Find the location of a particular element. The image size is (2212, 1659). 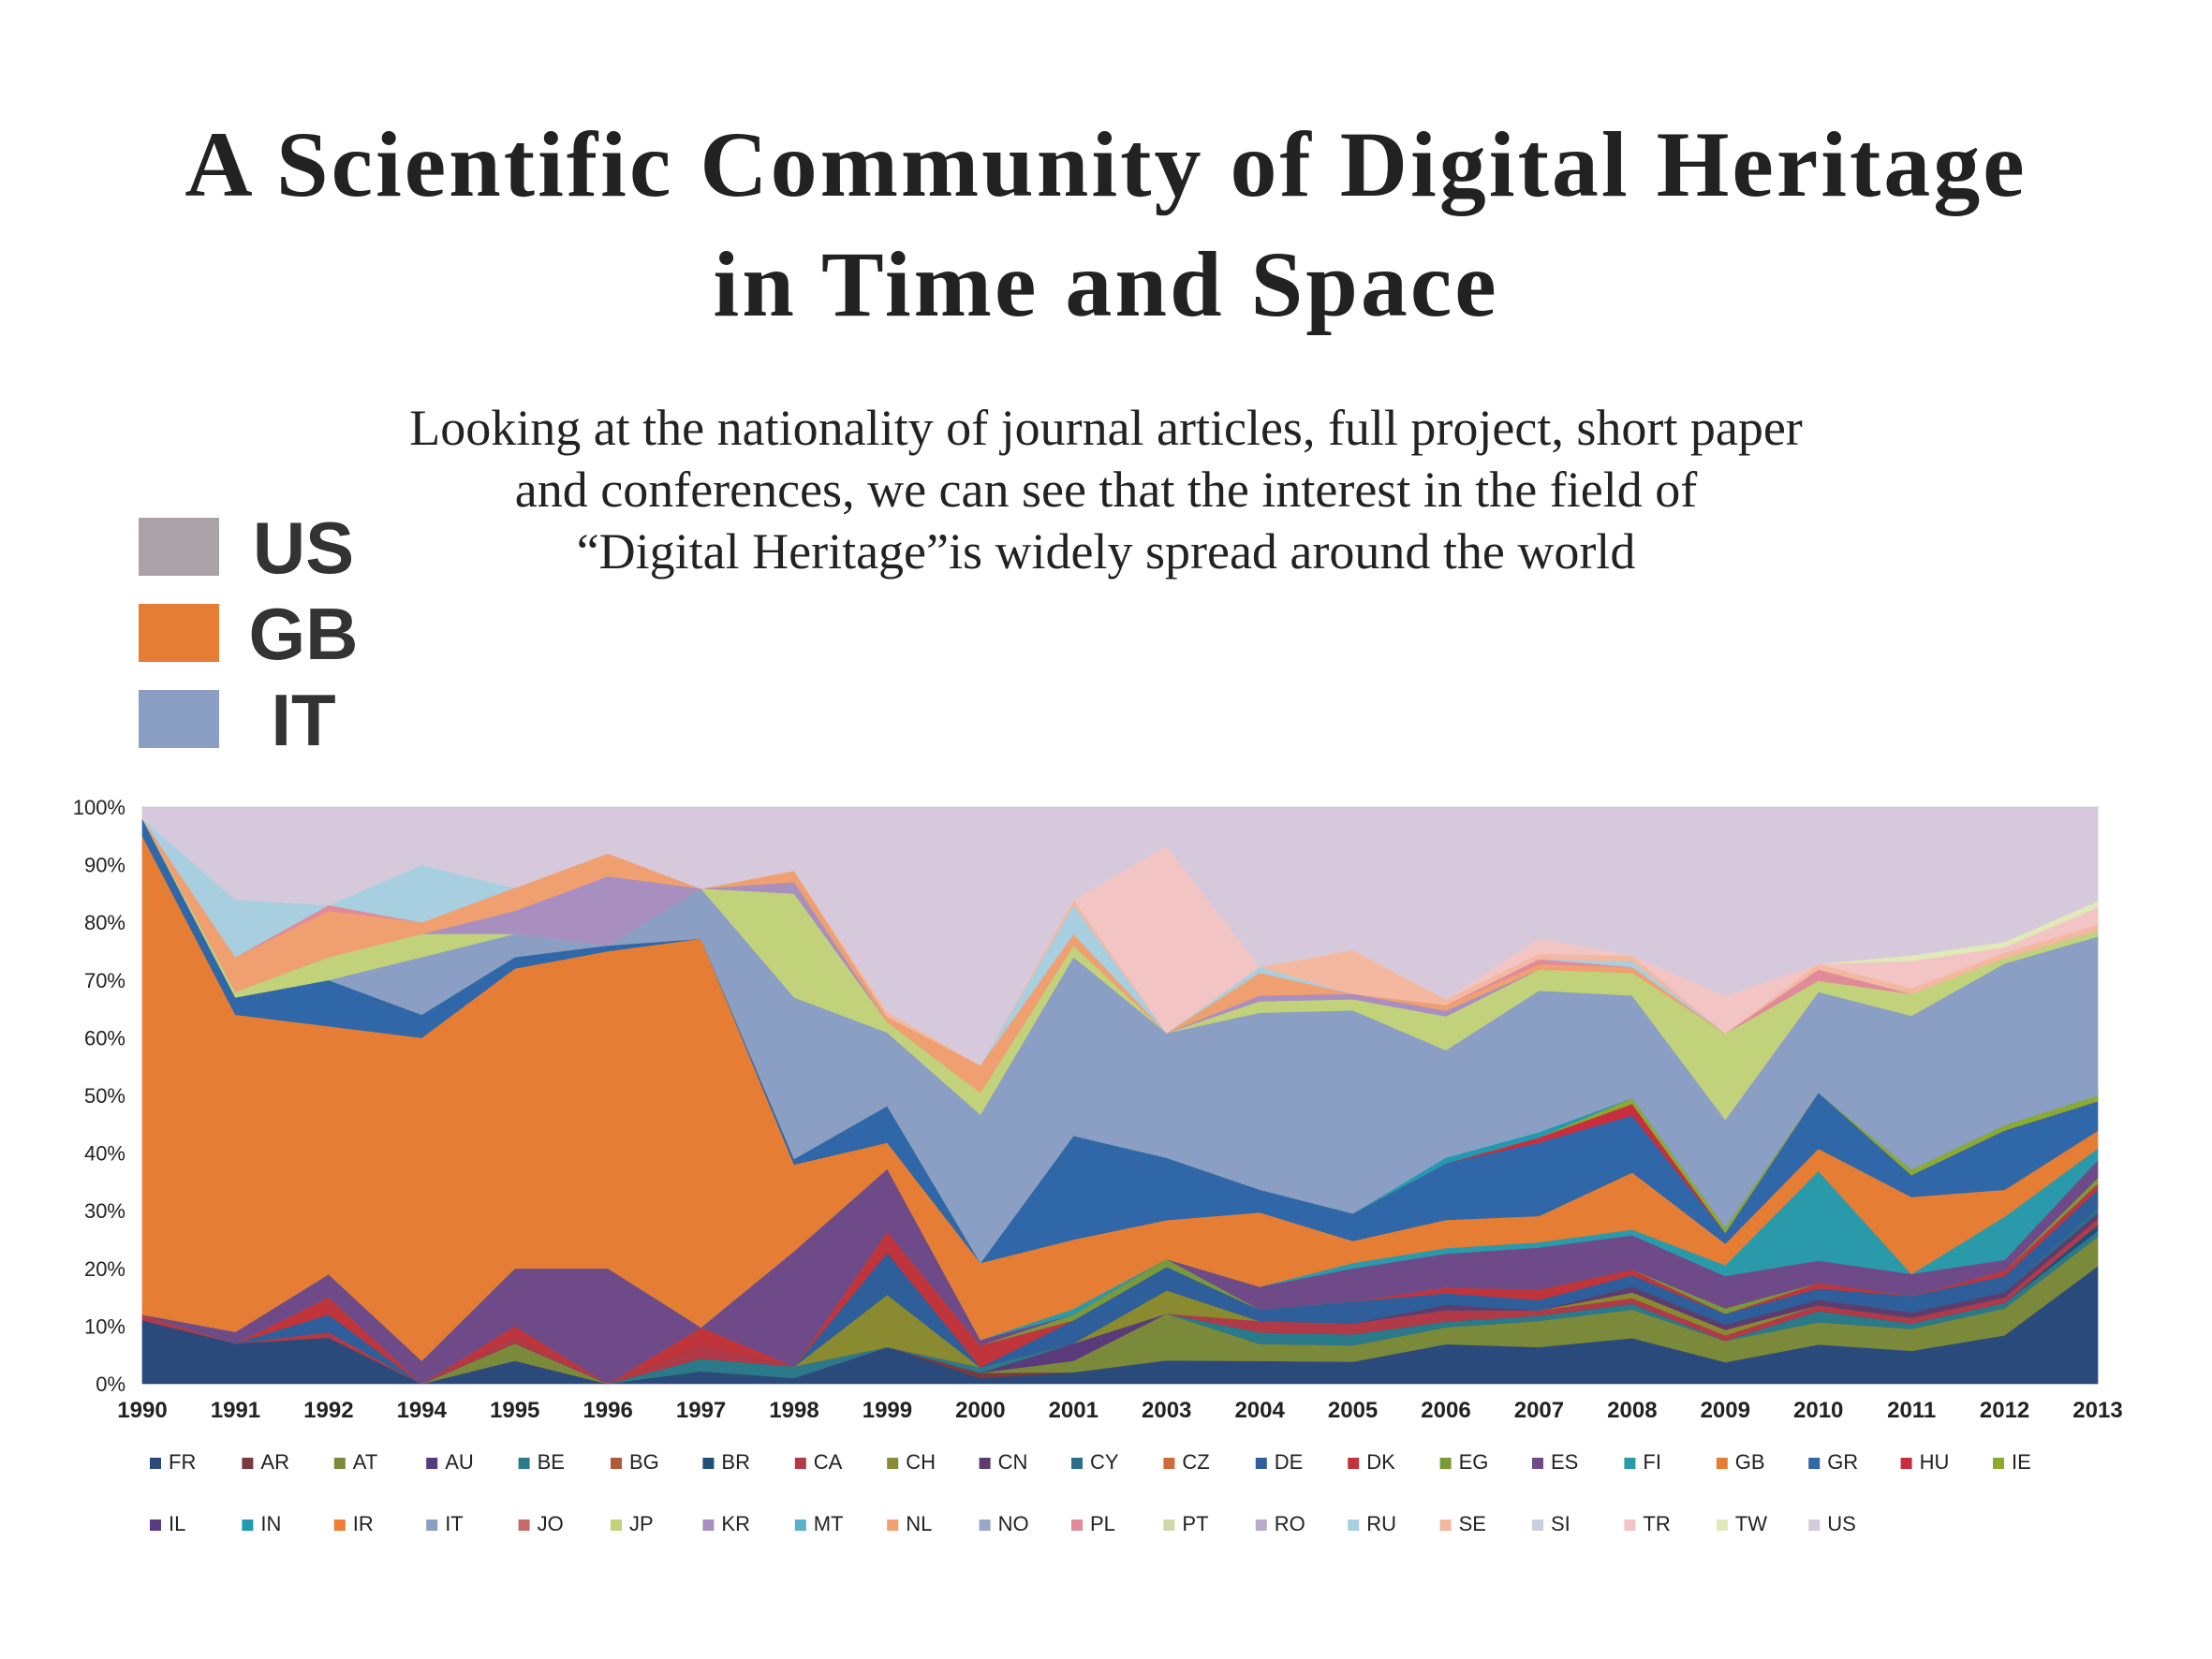

us-label: US is located at coordinates (303, 548).